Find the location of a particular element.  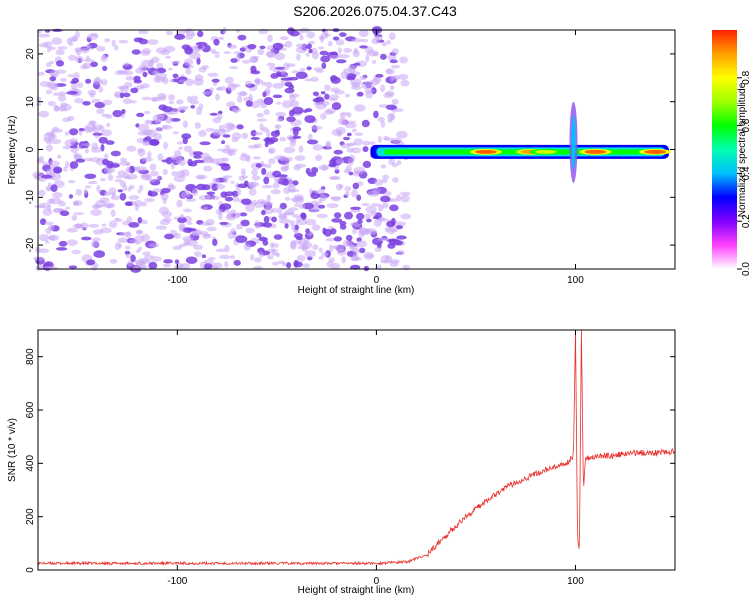

spectrogram-ytick-label: -10 is located at coordinates (30, 197).